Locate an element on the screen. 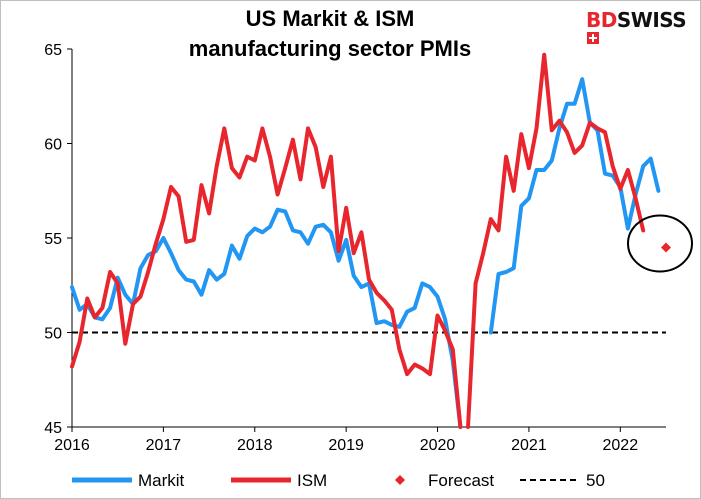 This screenshot has width=701, height=499. legend-ism-label: ISM is located at coordinates (312, 480).